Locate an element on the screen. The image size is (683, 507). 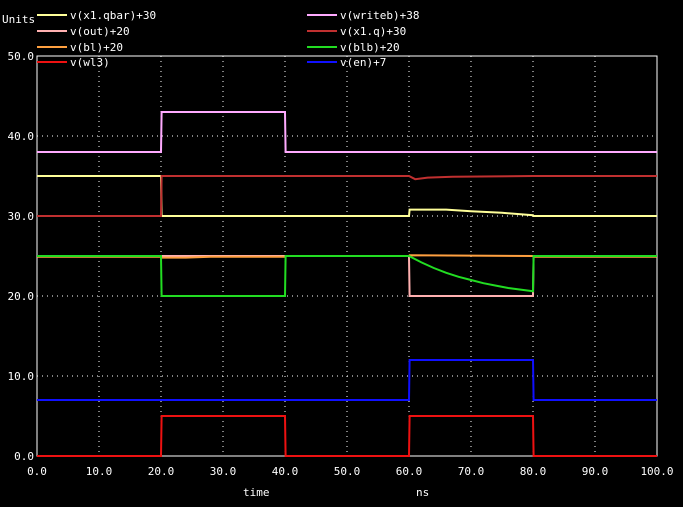
x-tick-label: 30.0 is located at coordinates (223, 471).